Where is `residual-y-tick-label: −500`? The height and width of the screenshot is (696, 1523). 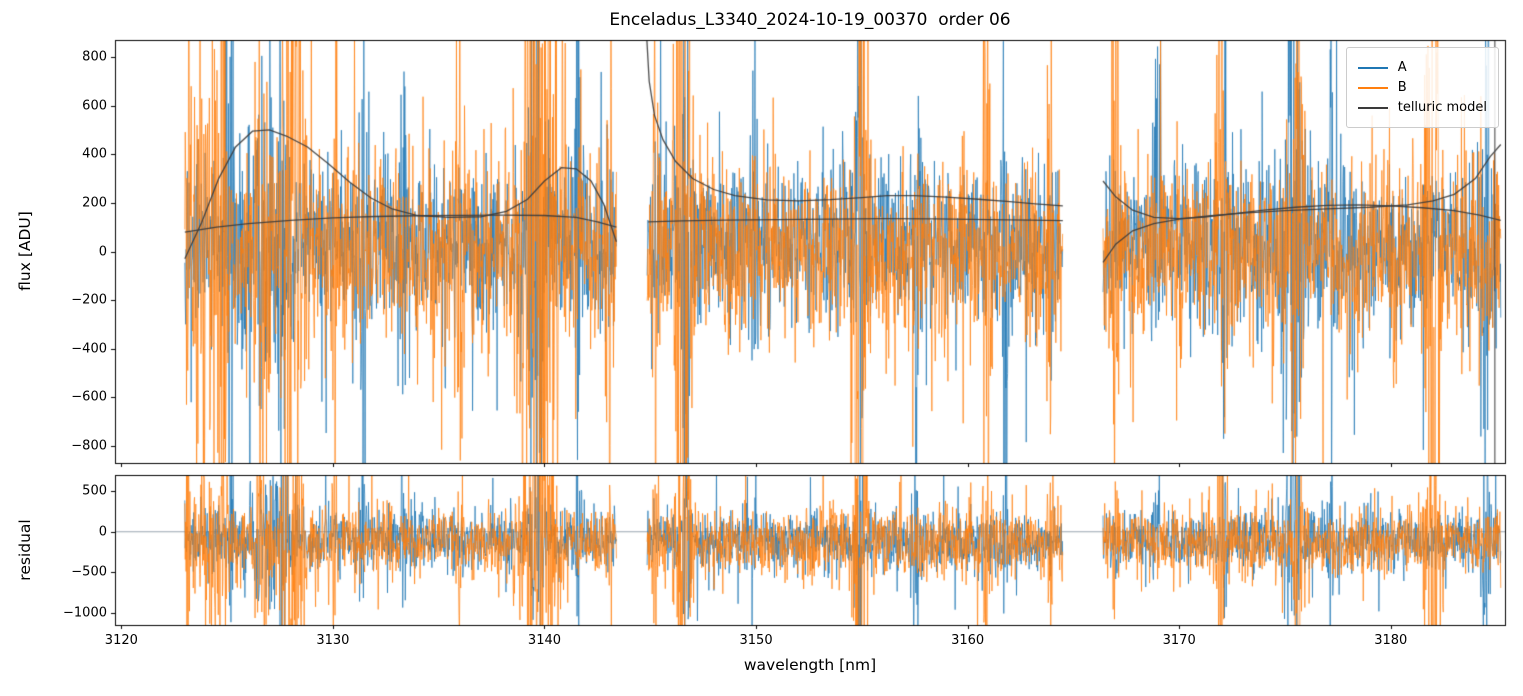 residual-y-tick-label: −500 is located at coordinates (89, 572).